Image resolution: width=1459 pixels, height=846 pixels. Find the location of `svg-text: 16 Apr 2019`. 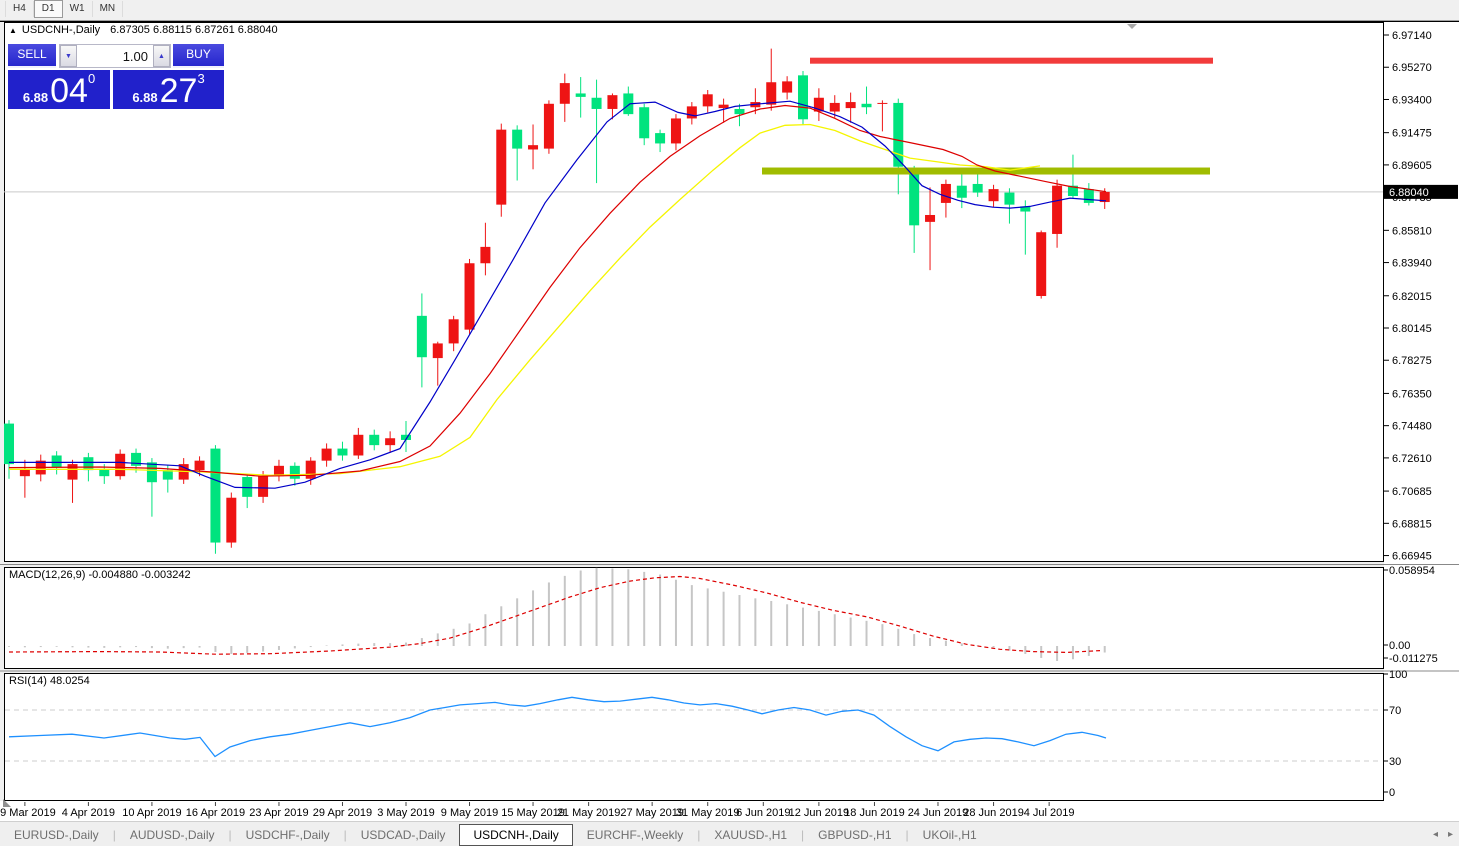

svg-text: 16 Apr 2019 is located at coordinates (215, 813).